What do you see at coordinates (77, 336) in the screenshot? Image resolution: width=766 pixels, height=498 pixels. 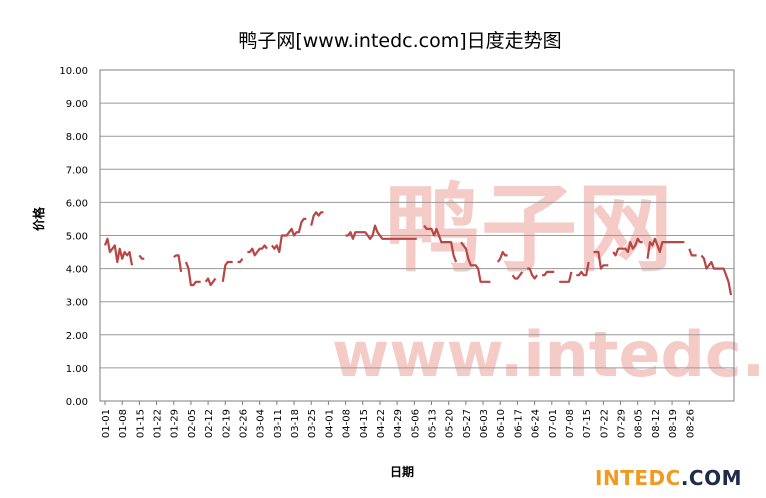 I see `y-tick-label: 2.00` at bounding box center [77, 336].